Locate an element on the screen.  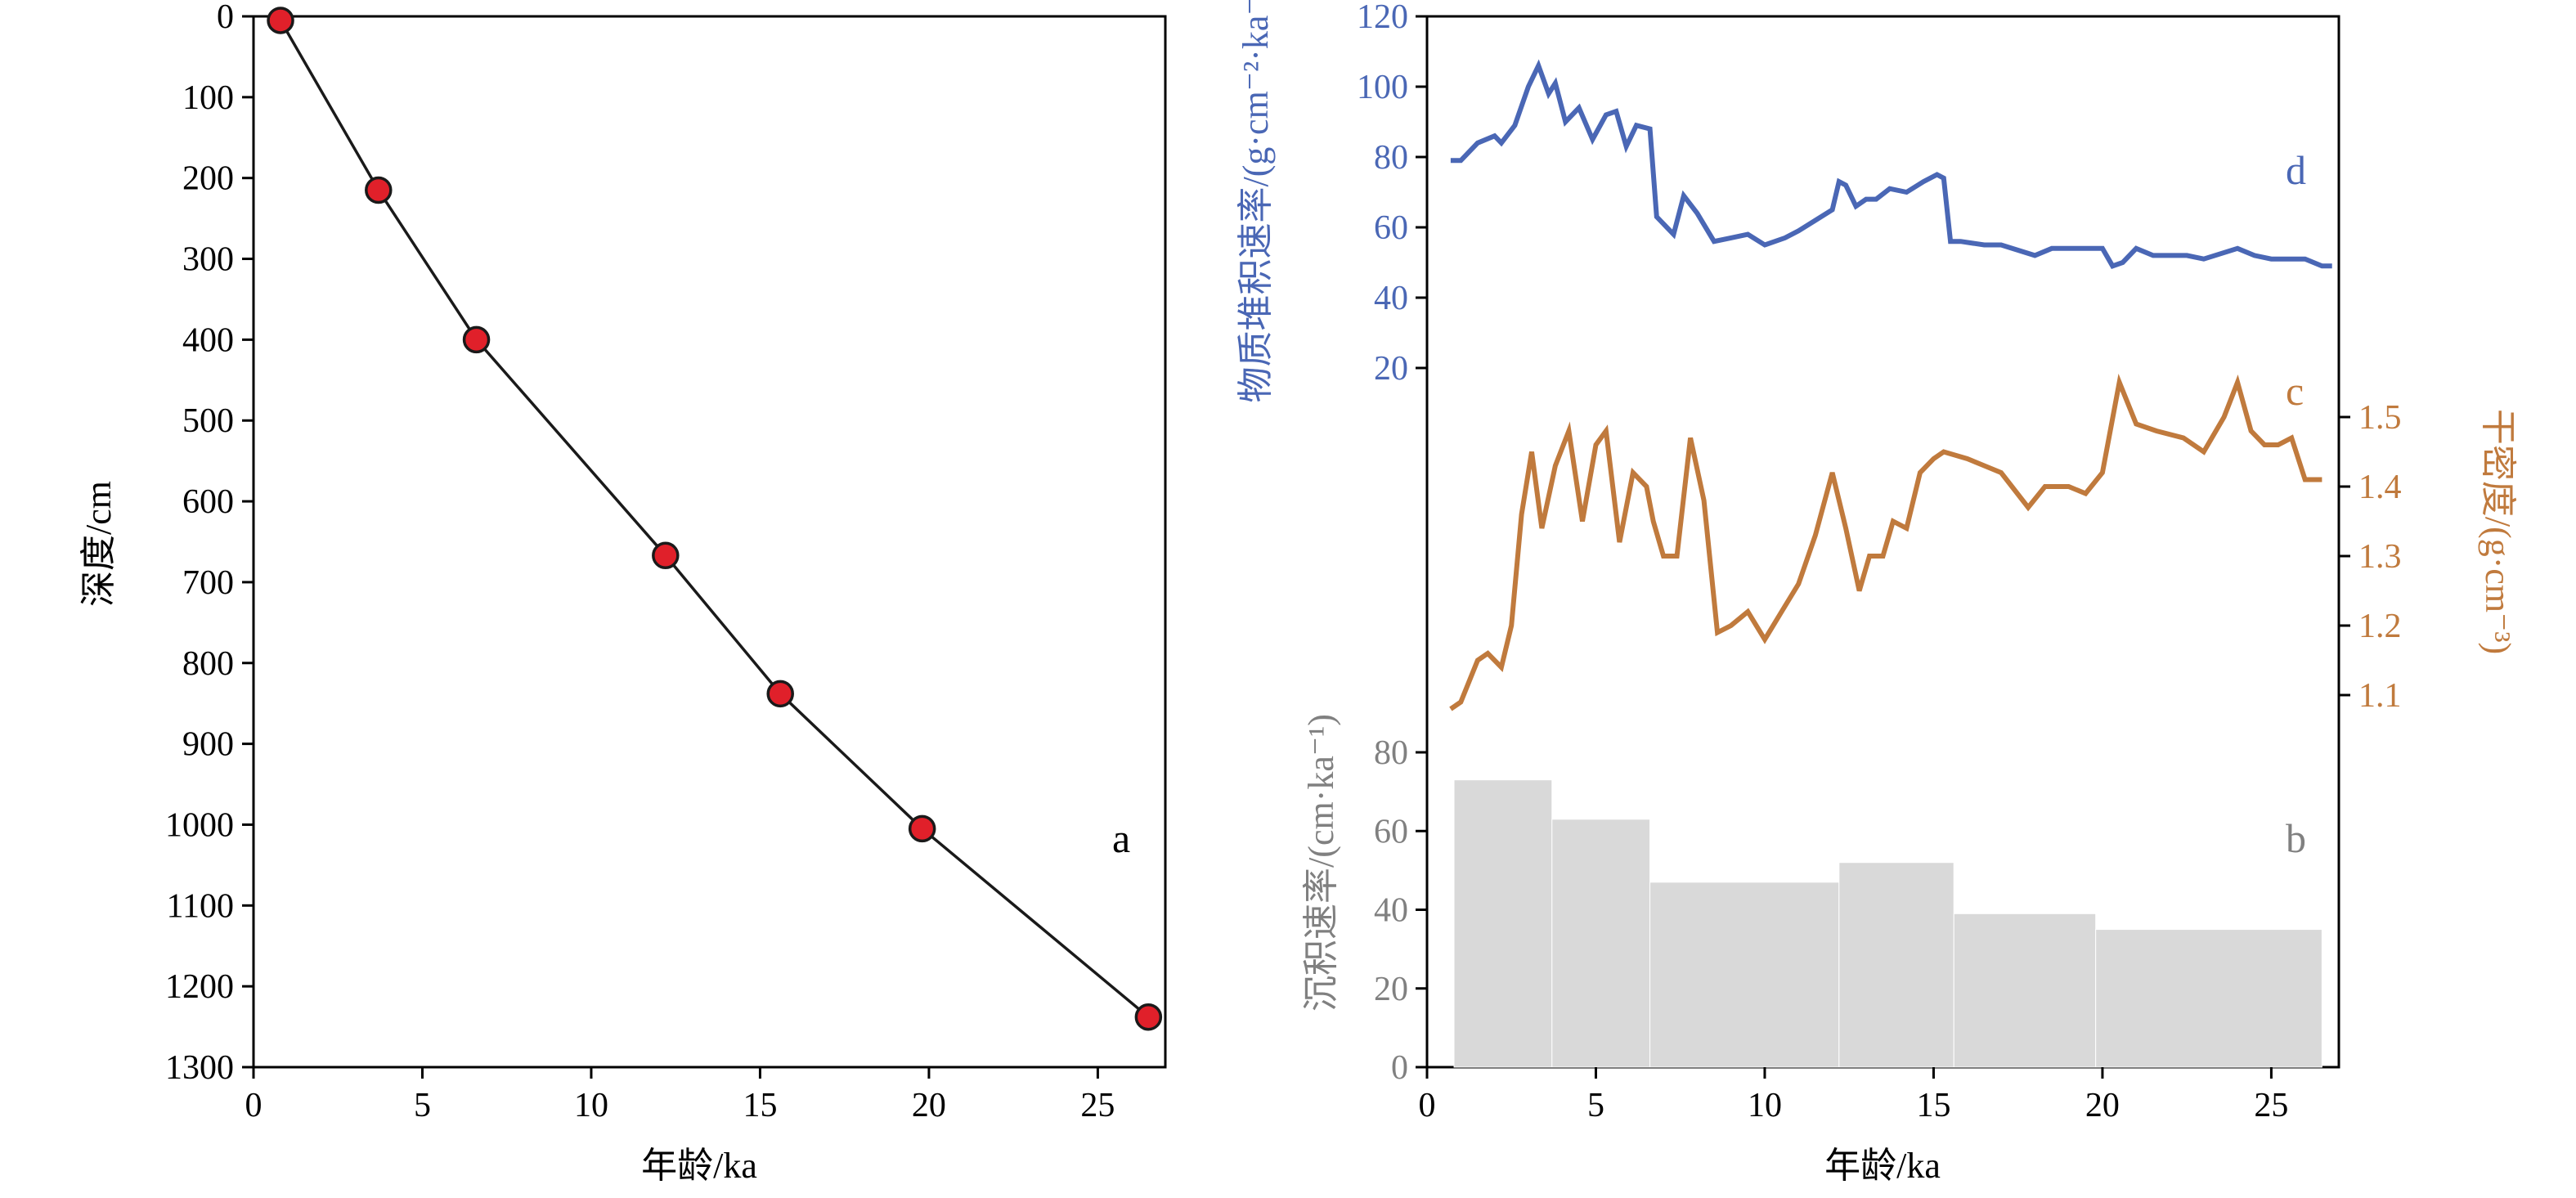
y-tick-label: 700 is located at coordinates (208, 583).